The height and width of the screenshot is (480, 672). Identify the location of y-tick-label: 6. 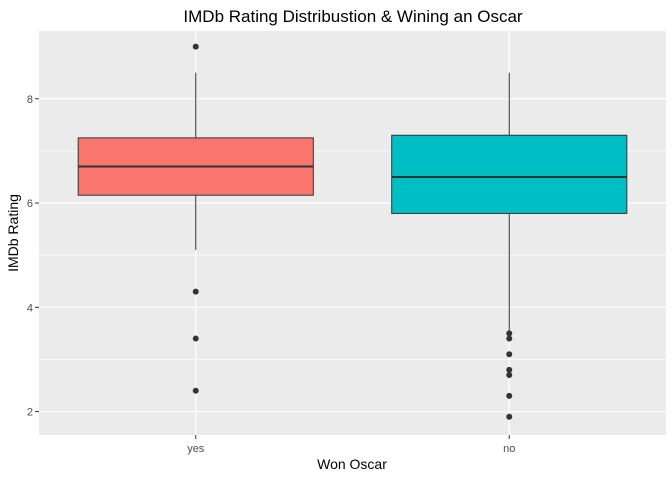
(30, 204).